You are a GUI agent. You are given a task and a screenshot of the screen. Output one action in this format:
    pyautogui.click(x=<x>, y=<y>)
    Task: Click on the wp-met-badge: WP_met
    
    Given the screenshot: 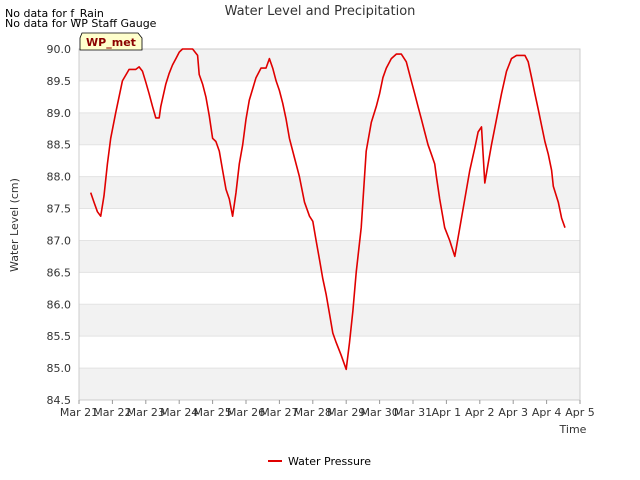 What is the action you would take?
    pyautogui.click(x=111, y=41)
    